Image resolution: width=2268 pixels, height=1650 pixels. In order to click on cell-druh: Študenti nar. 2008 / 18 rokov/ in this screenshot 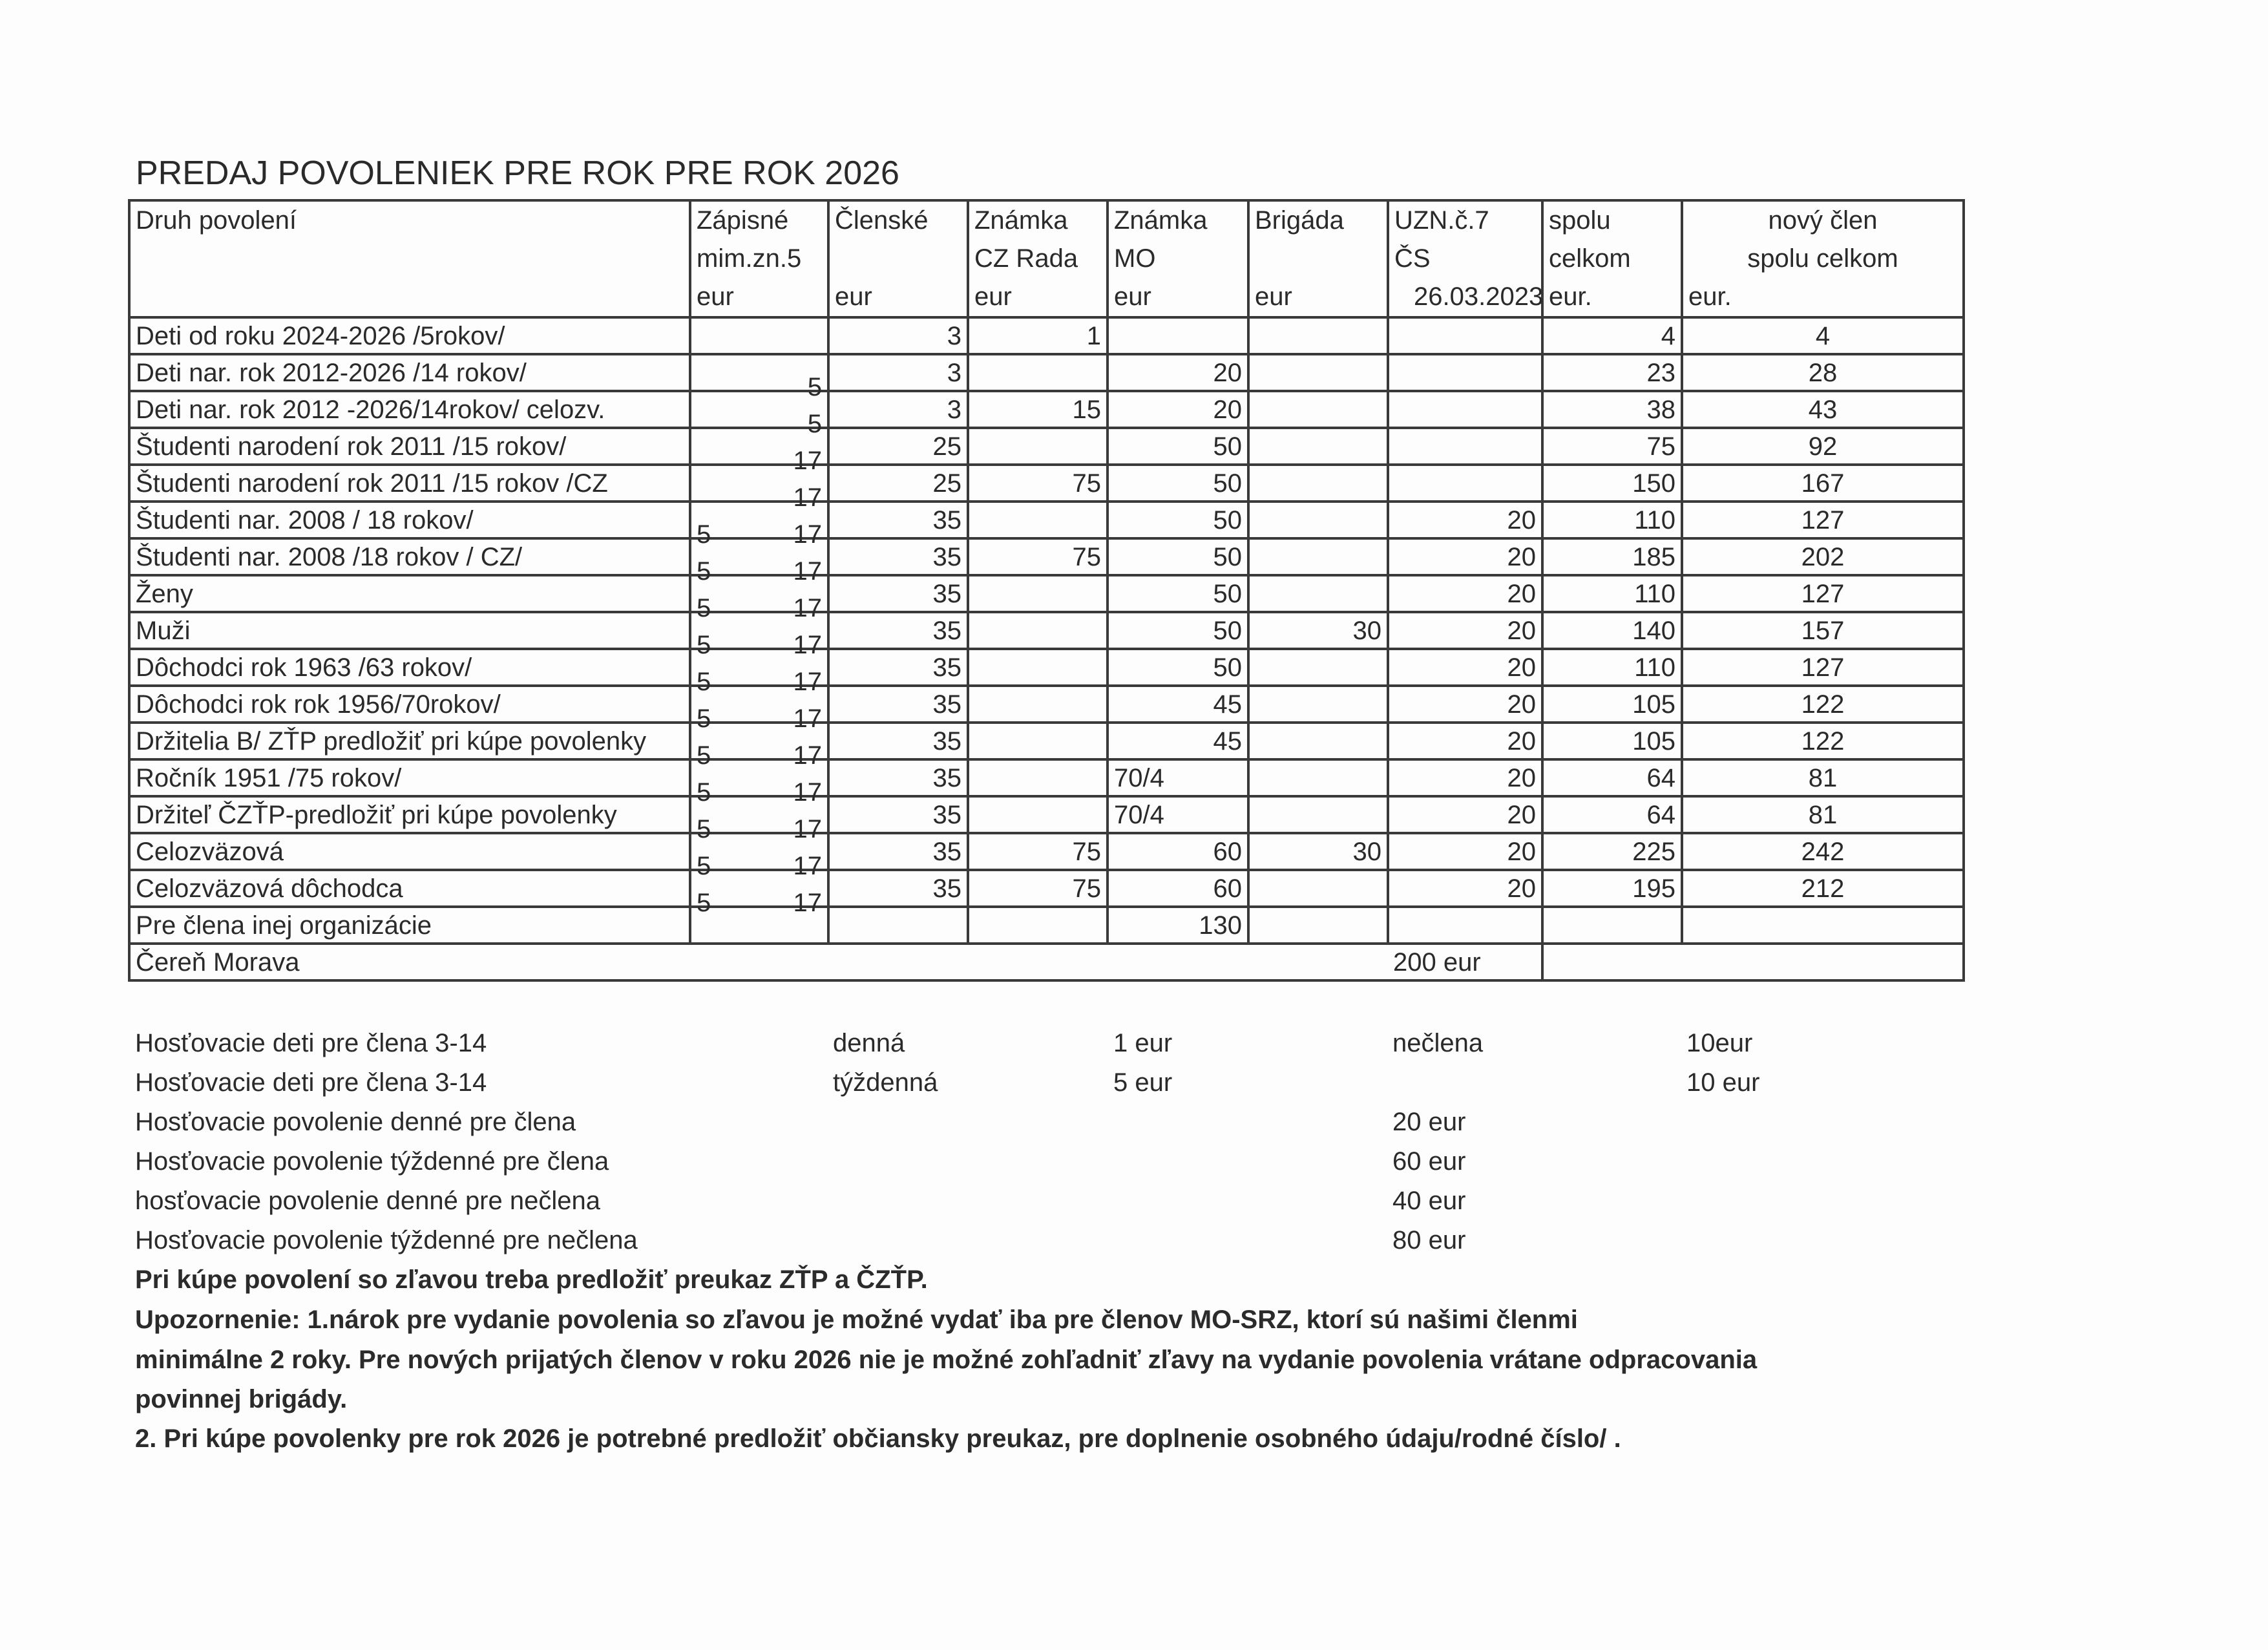, I will do `click(409, 520)`.